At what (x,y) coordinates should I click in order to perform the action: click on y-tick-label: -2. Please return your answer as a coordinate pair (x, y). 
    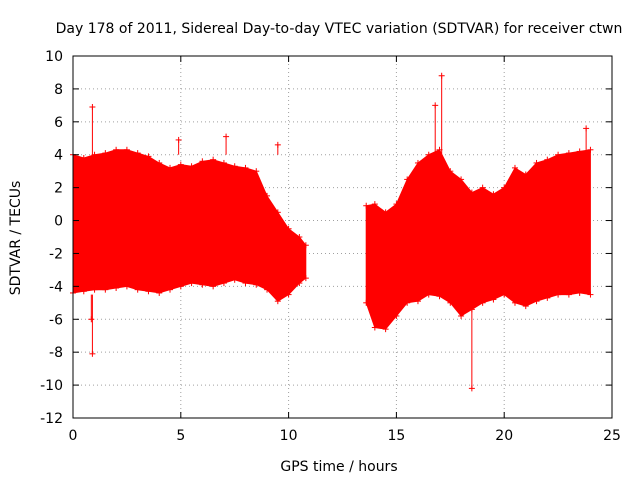
    Looking at the image, I should click on (56, 254).